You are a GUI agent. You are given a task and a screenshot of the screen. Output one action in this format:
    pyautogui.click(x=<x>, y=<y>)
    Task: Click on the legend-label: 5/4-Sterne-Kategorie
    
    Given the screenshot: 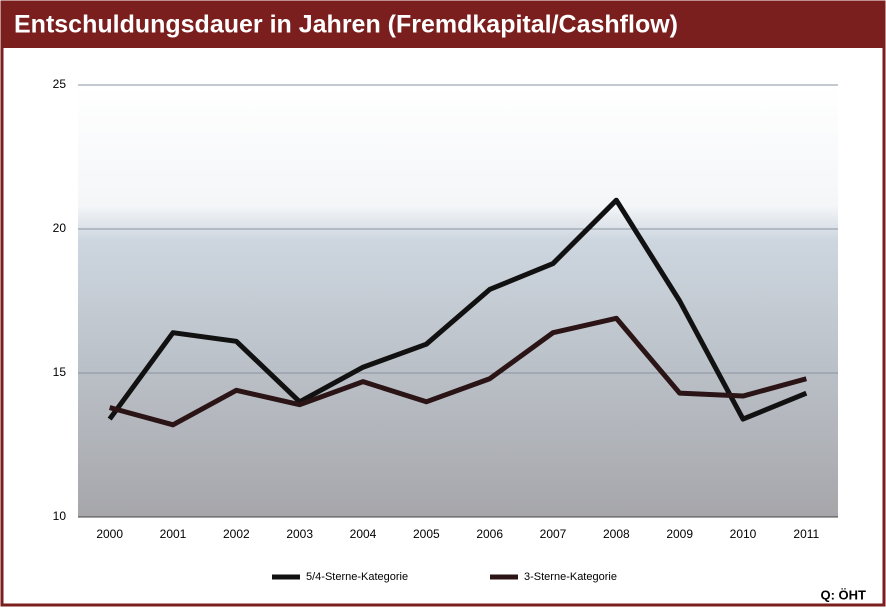 What is the action you would take?
    pyautogui.click(x=357, y=577)
    